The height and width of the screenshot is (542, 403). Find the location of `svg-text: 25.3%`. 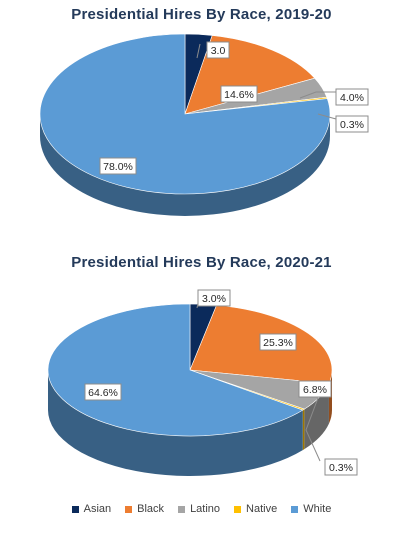

svg-text: 25.3% is located at coordinates (278, 343).